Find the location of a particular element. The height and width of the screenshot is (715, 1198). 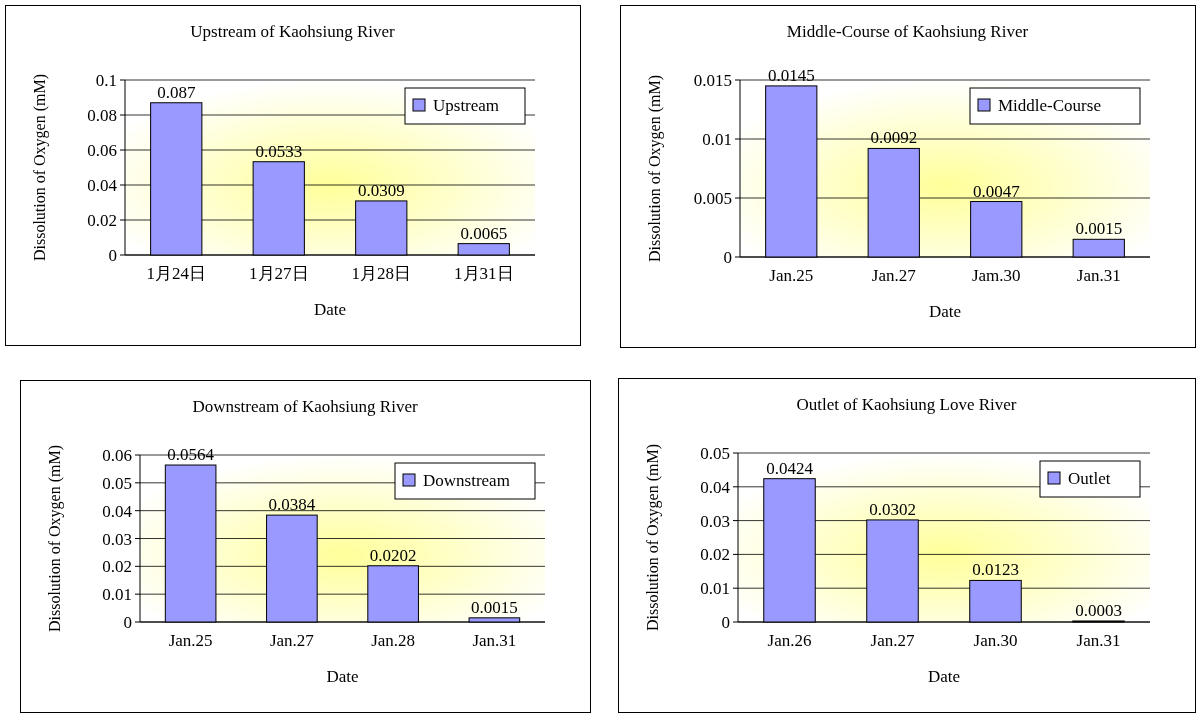

legend-label: Middle-Course is located at coordinates (1049, 105).